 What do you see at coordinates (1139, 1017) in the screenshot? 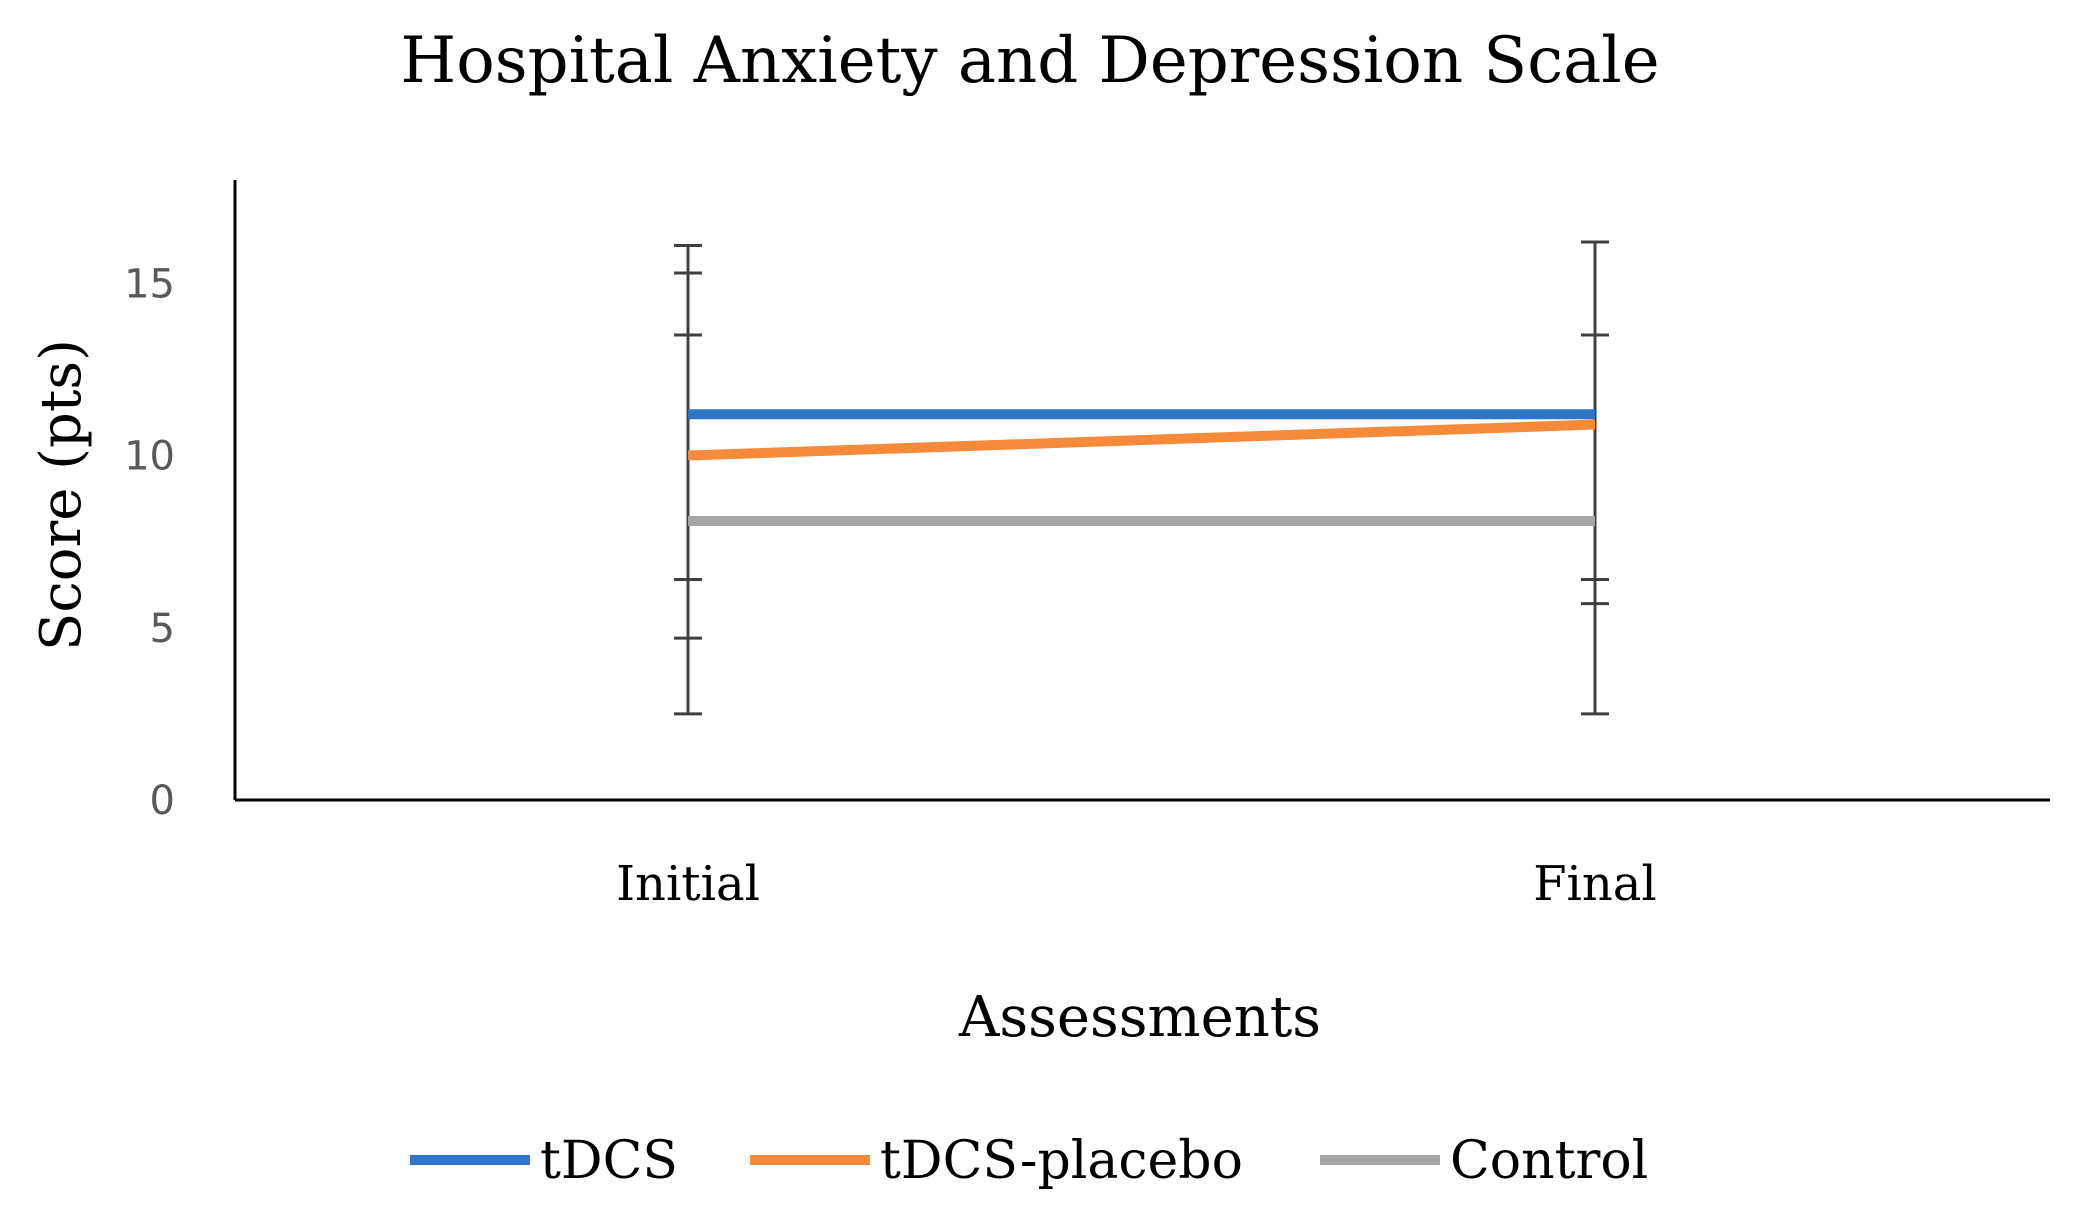
I see `x-axis-title: Assessments` at bounding box center [1139, 1017].